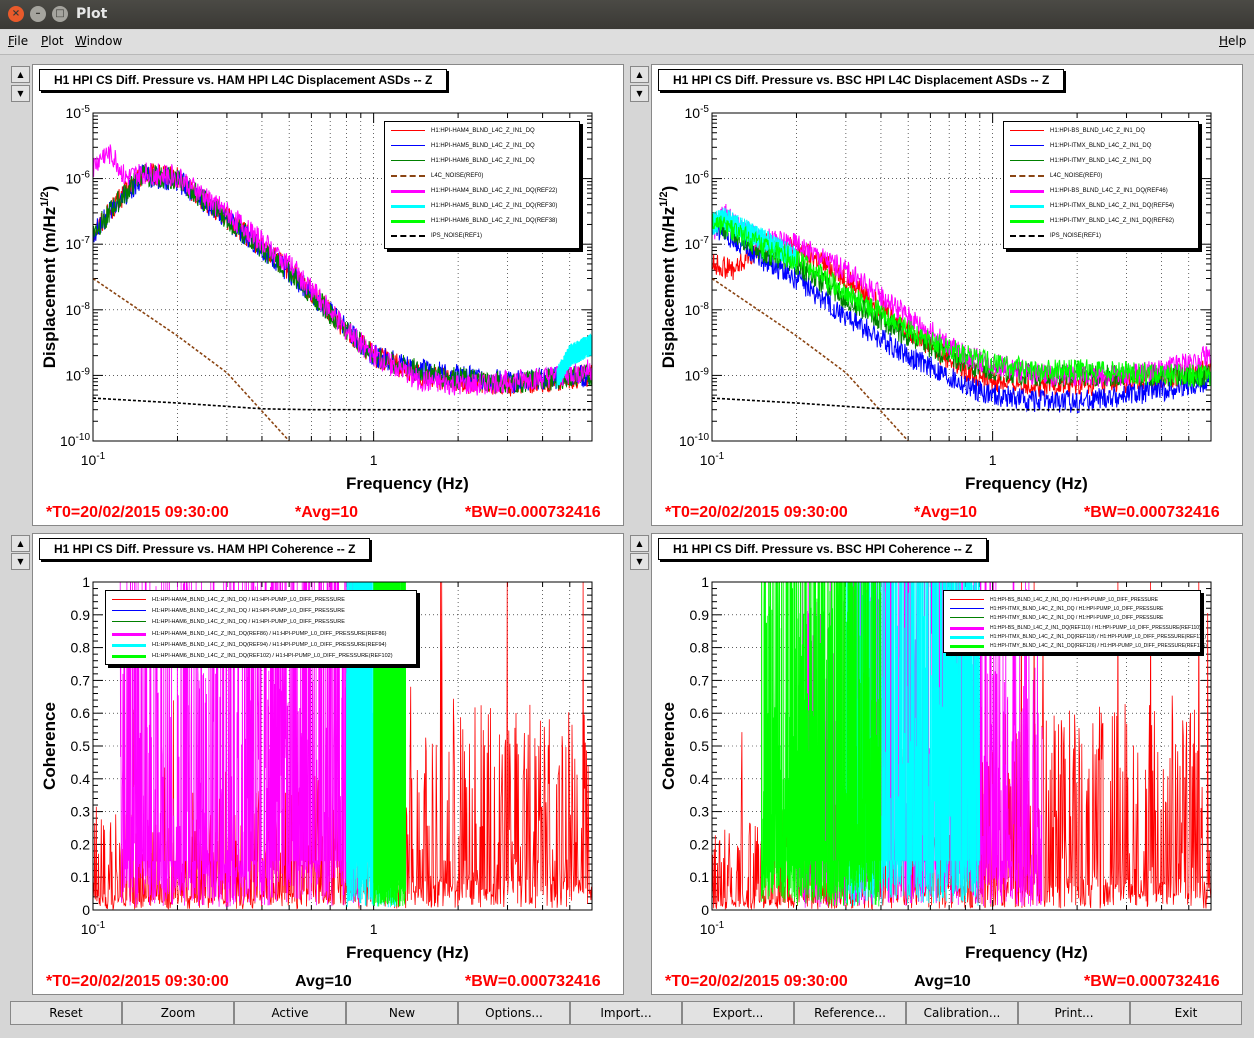 The image size is (1254, 1038). What do you see at coordinates (20, 543) in the screenshot?
I see `pane-3-up-arrow-button: ▲` at bounding box center [20, 543].